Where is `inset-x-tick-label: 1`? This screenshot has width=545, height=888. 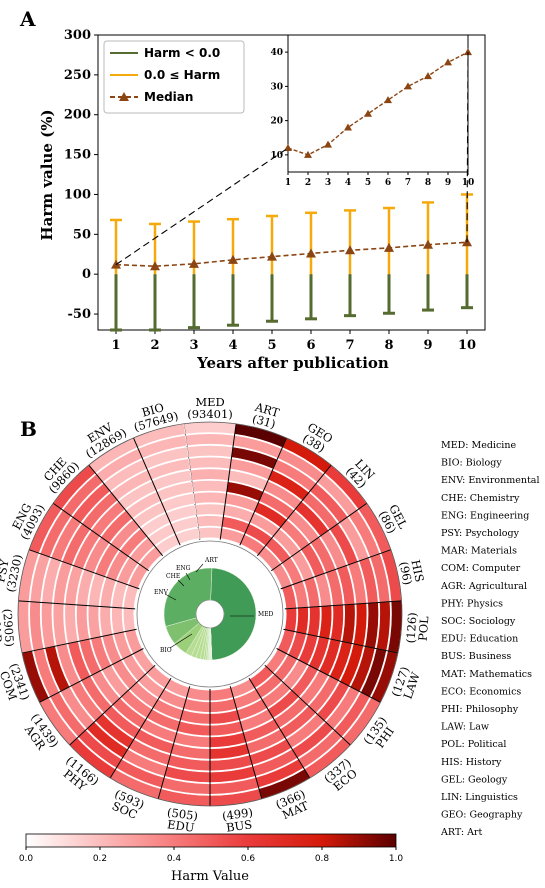
inset-x-tick-label: 1 is located at coordinates (288, 183).